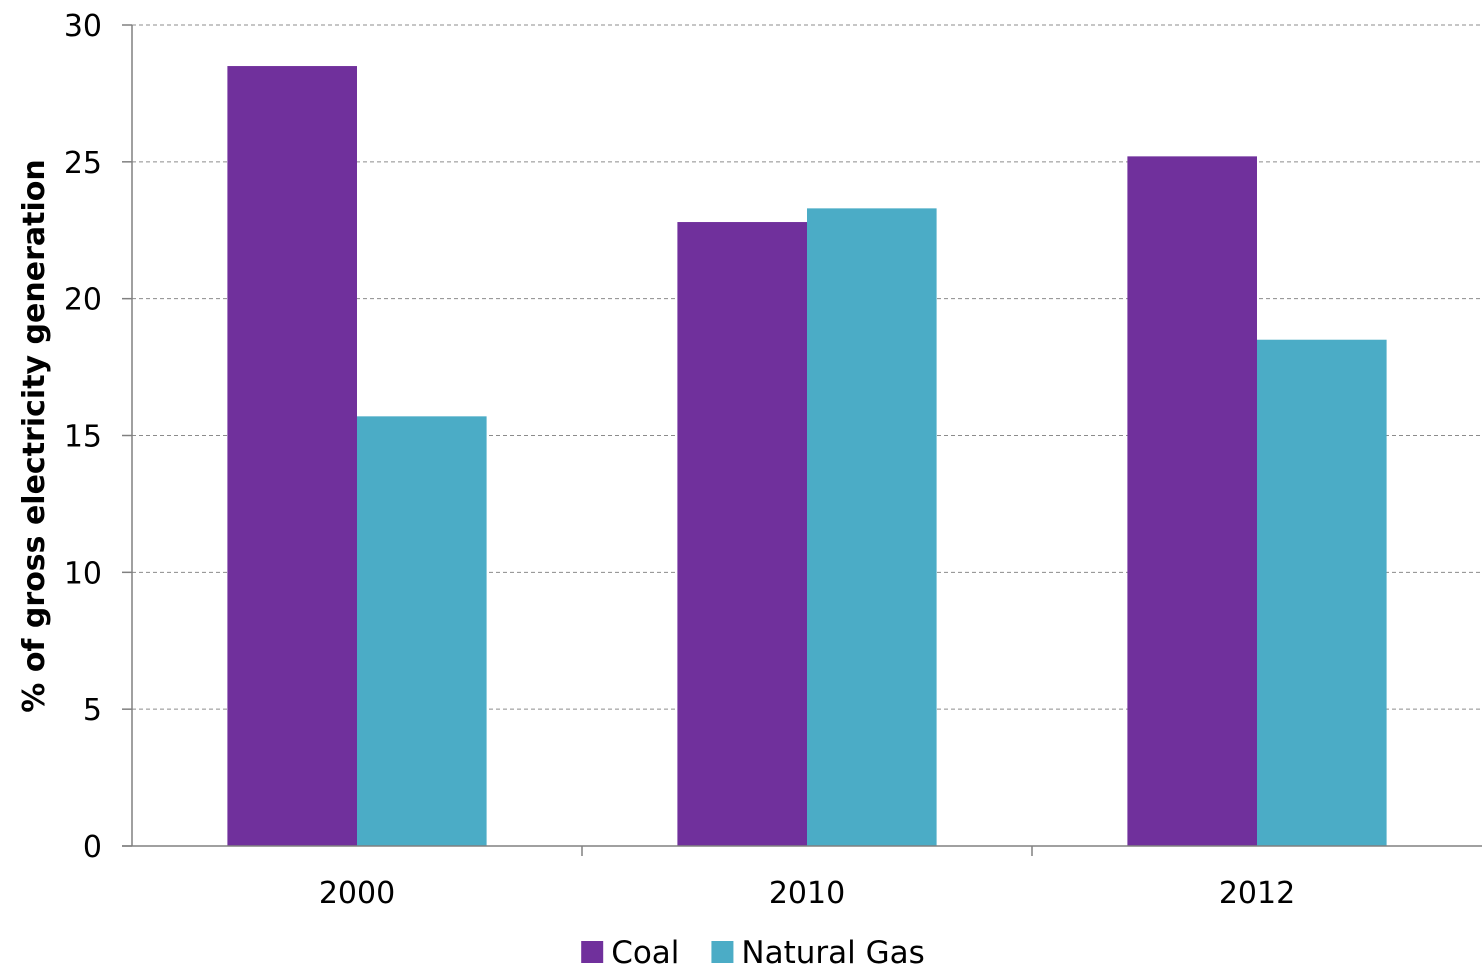 The image size is (1482, 969). I want to click on y-tick-label: 0, so click(92, 847).